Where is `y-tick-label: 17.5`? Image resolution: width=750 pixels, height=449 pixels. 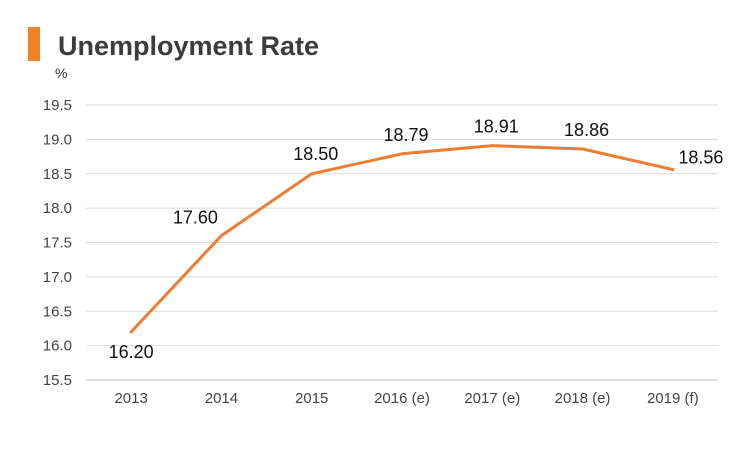 y-tick-label: 17.5 is located at coordinates (57, 243).